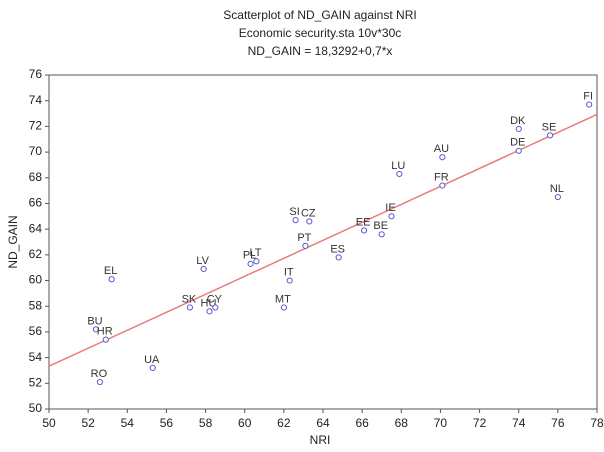  Describe the element at coordinates (284, 423) in the screenshot. I see `x-tick-label: 62` at that location.